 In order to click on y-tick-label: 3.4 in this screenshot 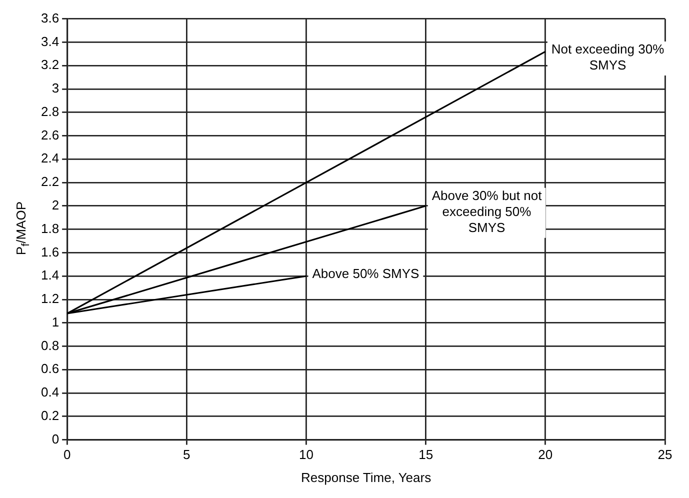, I will do `click(50, 41)`.